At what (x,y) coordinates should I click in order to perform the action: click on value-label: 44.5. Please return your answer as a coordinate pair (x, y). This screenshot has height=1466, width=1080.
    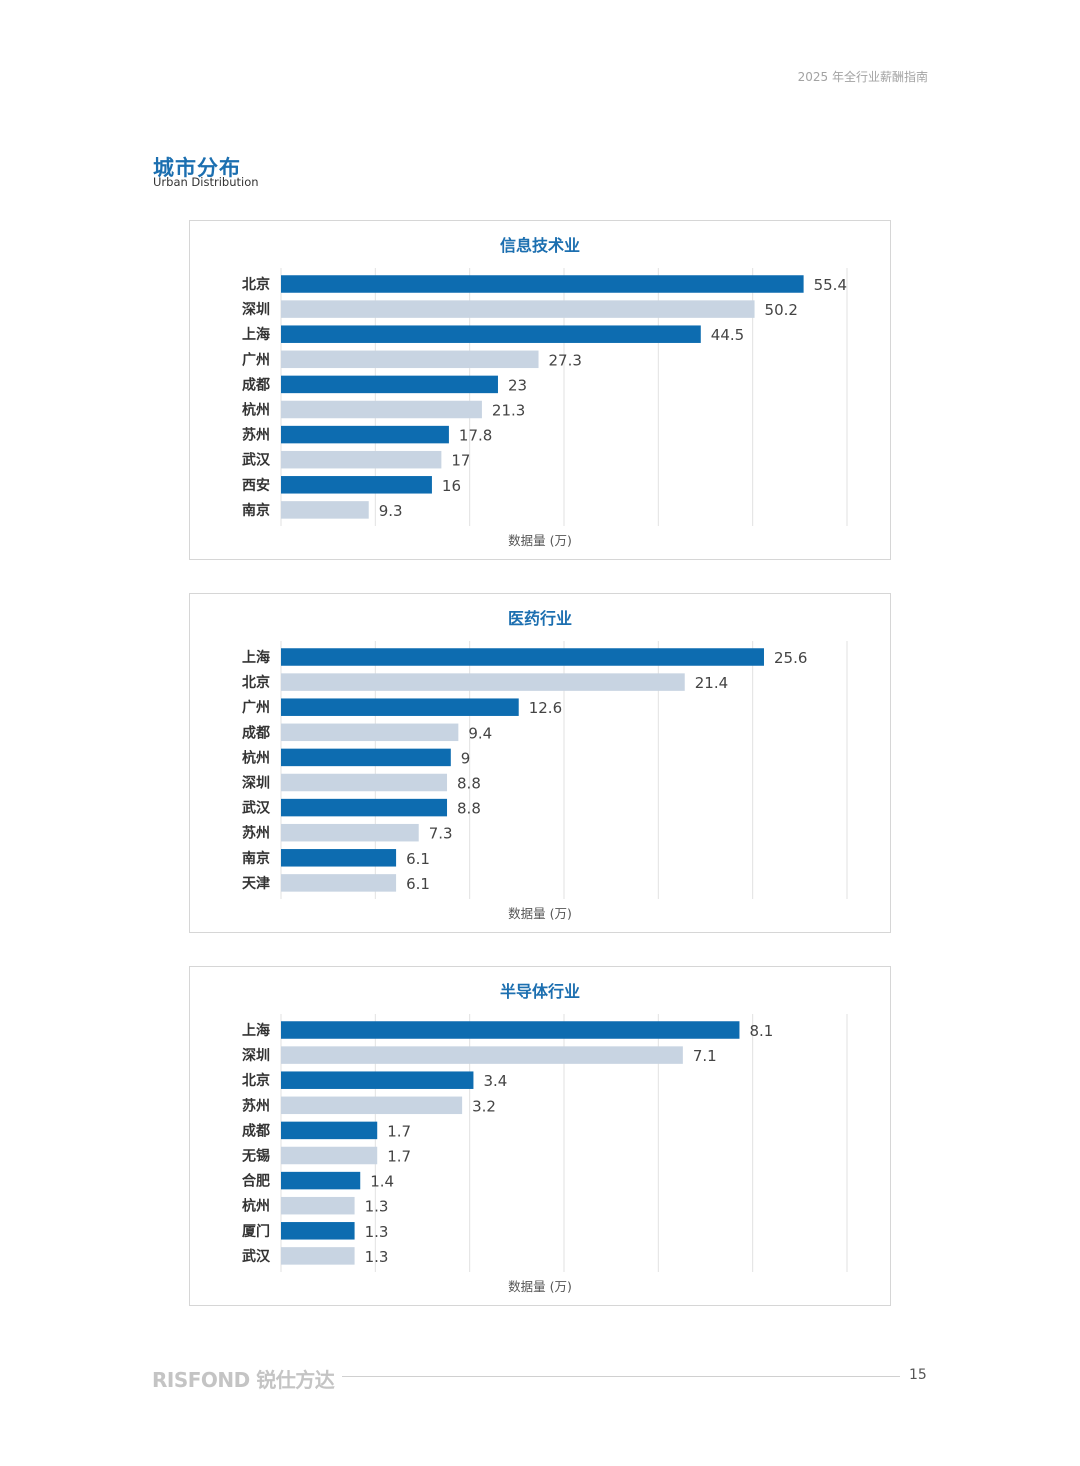
    Looking at the image, I should click on (727, 335).